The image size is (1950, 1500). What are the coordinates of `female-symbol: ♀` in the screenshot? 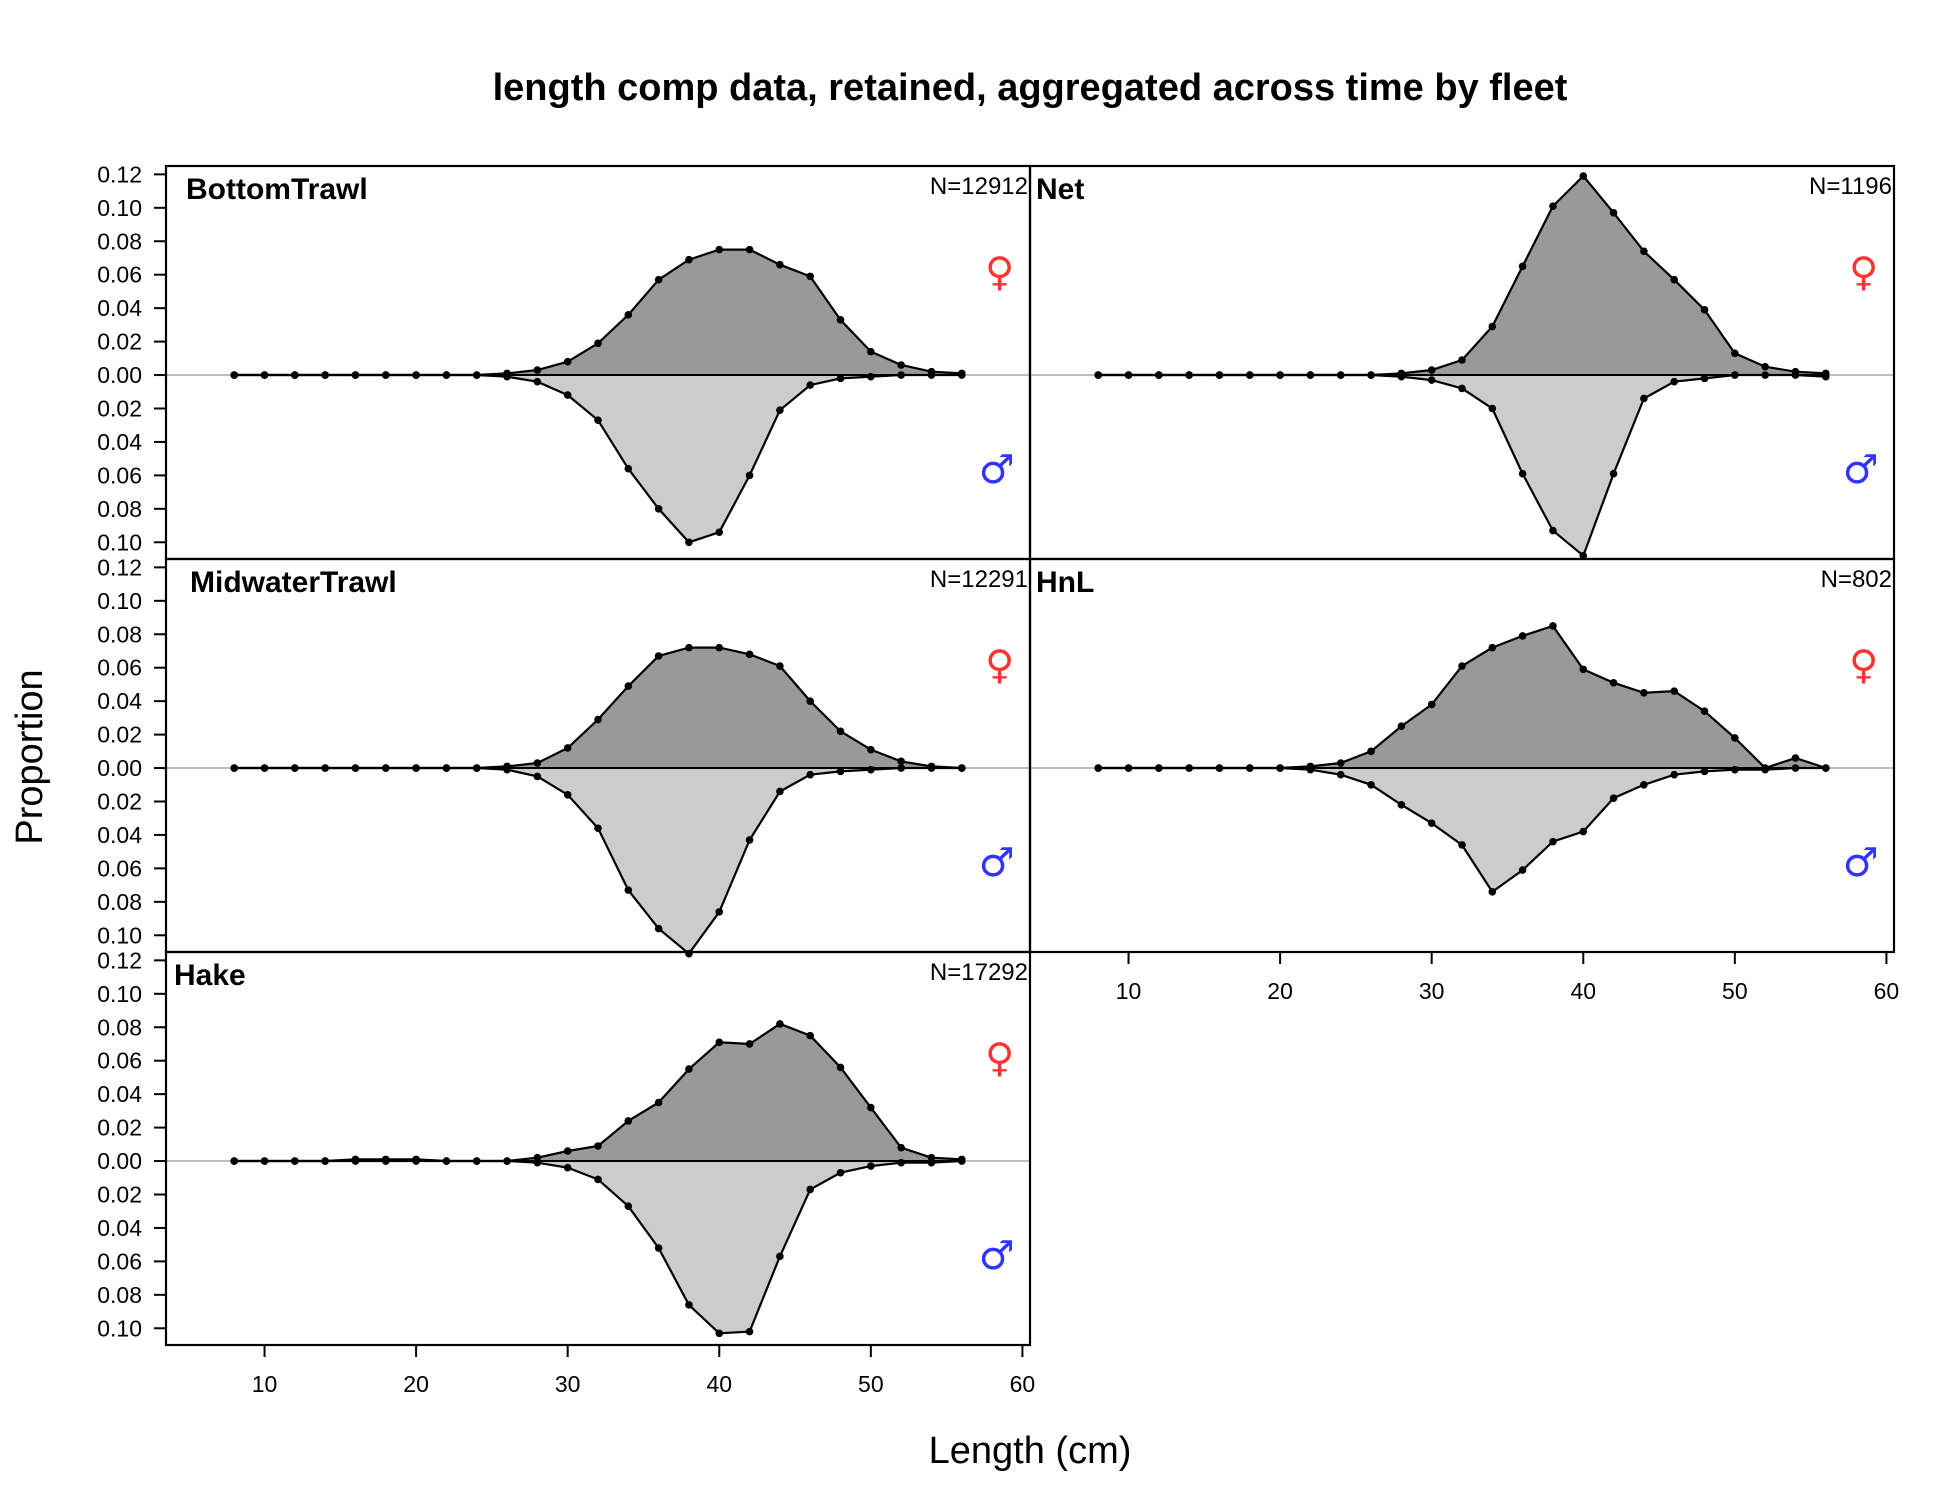 It's located at (1863, 666).